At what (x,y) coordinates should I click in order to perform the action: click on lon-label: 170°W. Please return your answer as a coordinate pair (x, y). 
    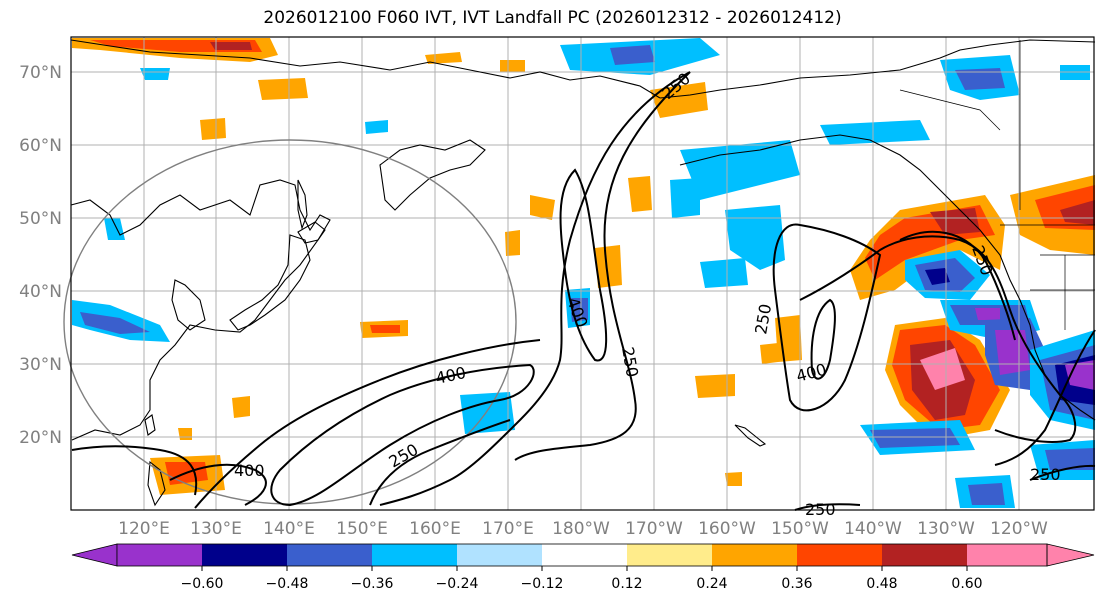
    Looking at the image, I should click on (654, 529).